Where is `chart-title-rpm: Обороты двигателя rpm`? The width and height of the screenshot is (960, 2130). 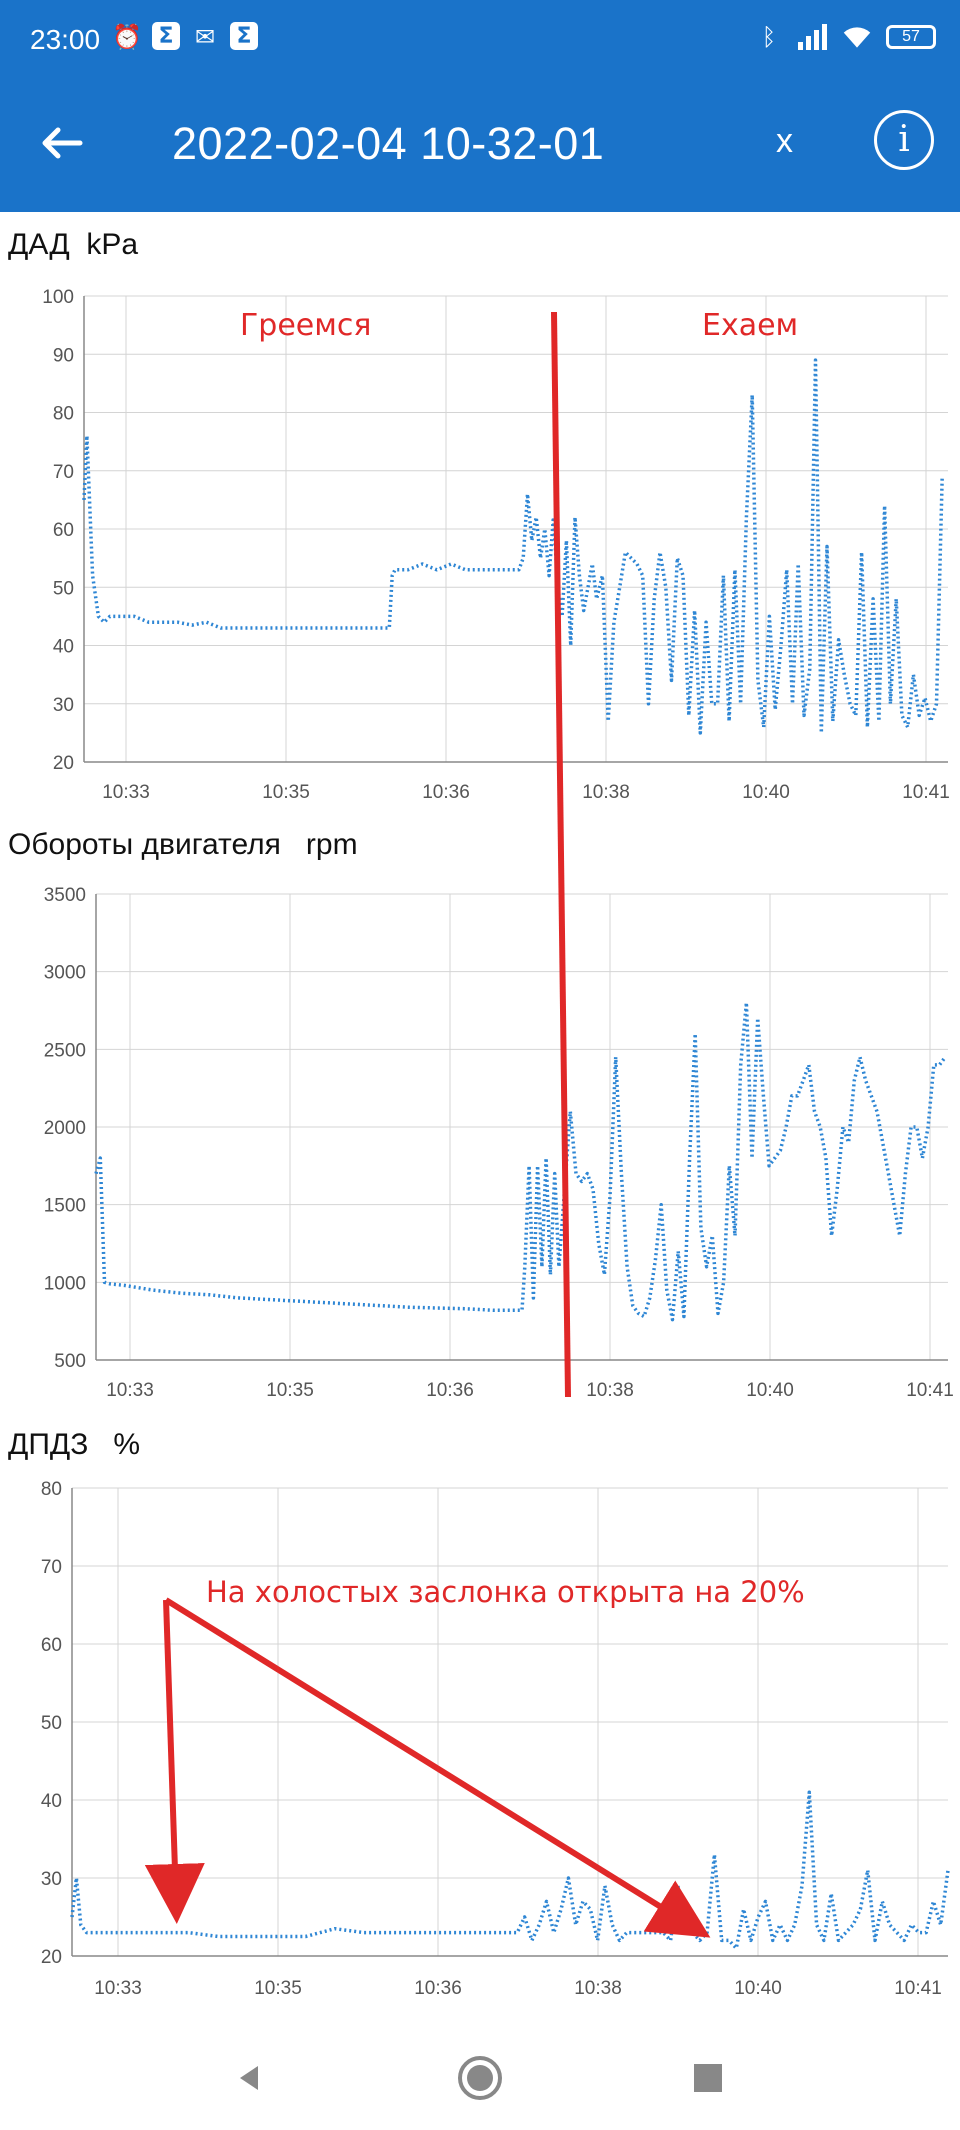 chart-title-rpm: Обороты двигателя rpm is located at coordinates (183, 845).